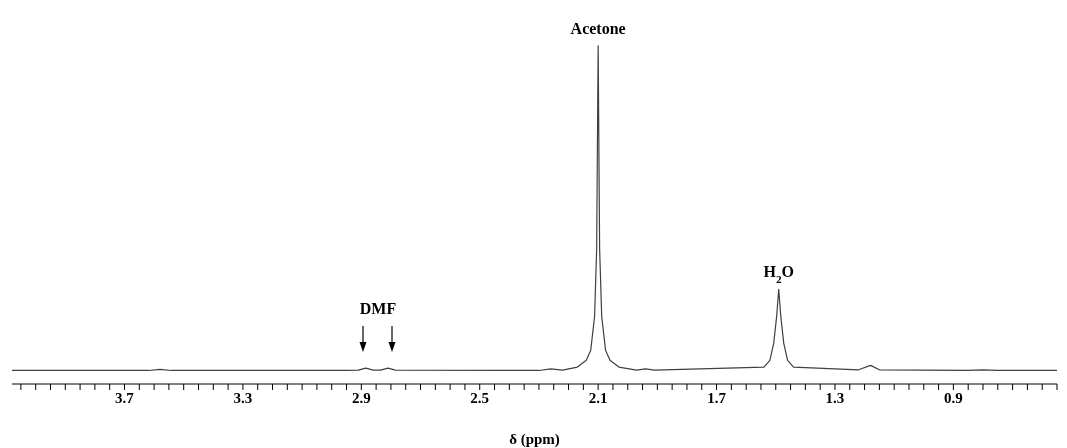 Image resolution: width=1067 pixels, height=448 pixels. I want to click on x-tick-label: 1.7, so click(717, 397).